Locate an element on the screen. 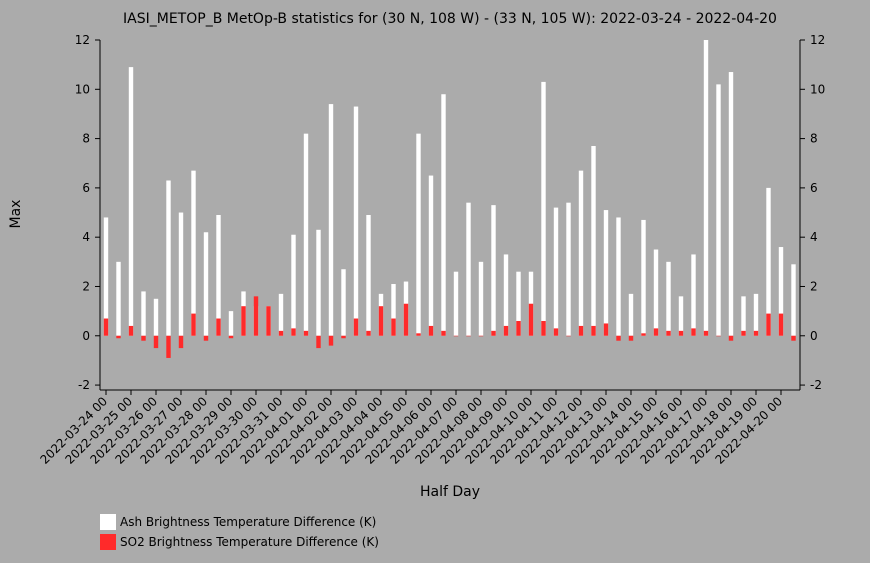  y-tick-label-right: 10 is located at coordinates (817, 89).